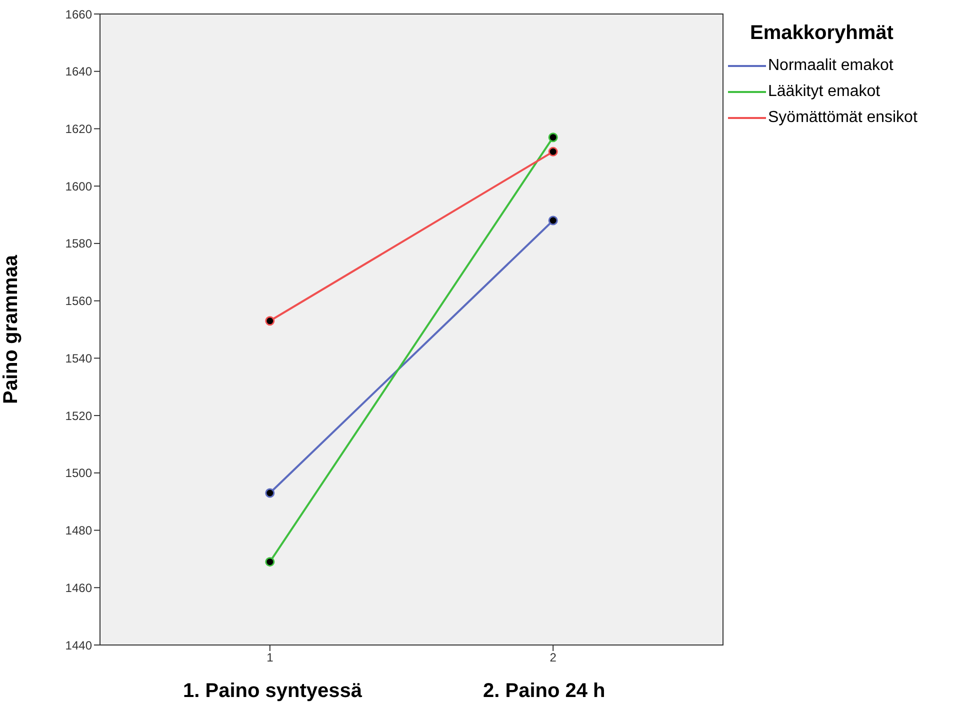 The height and width of the screenshot is (720, 971). Describe the element at coordinates (272, 691) in the screenshot. I see `text: 1. Paino syntyessä` at that location.